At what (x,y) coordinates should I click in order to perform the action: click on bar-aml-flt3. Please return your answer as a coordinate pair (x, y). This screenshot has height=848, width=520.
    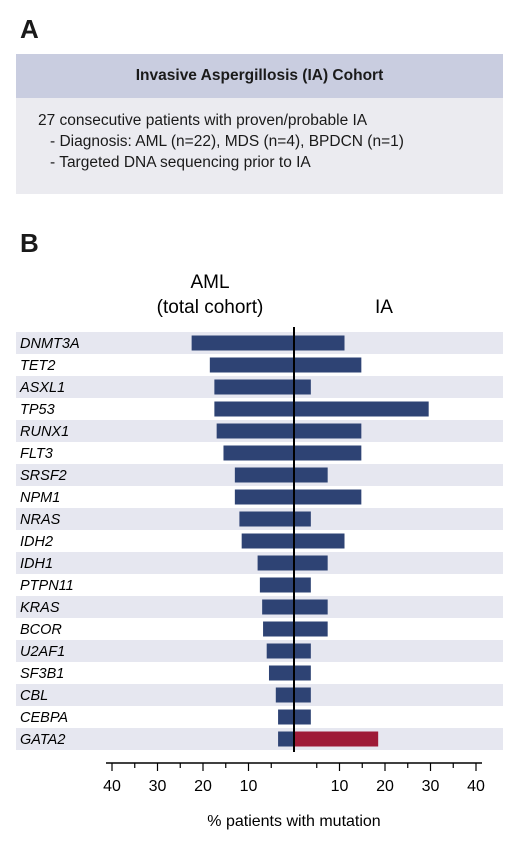
    Looking at the image, I should click on (258, 453).